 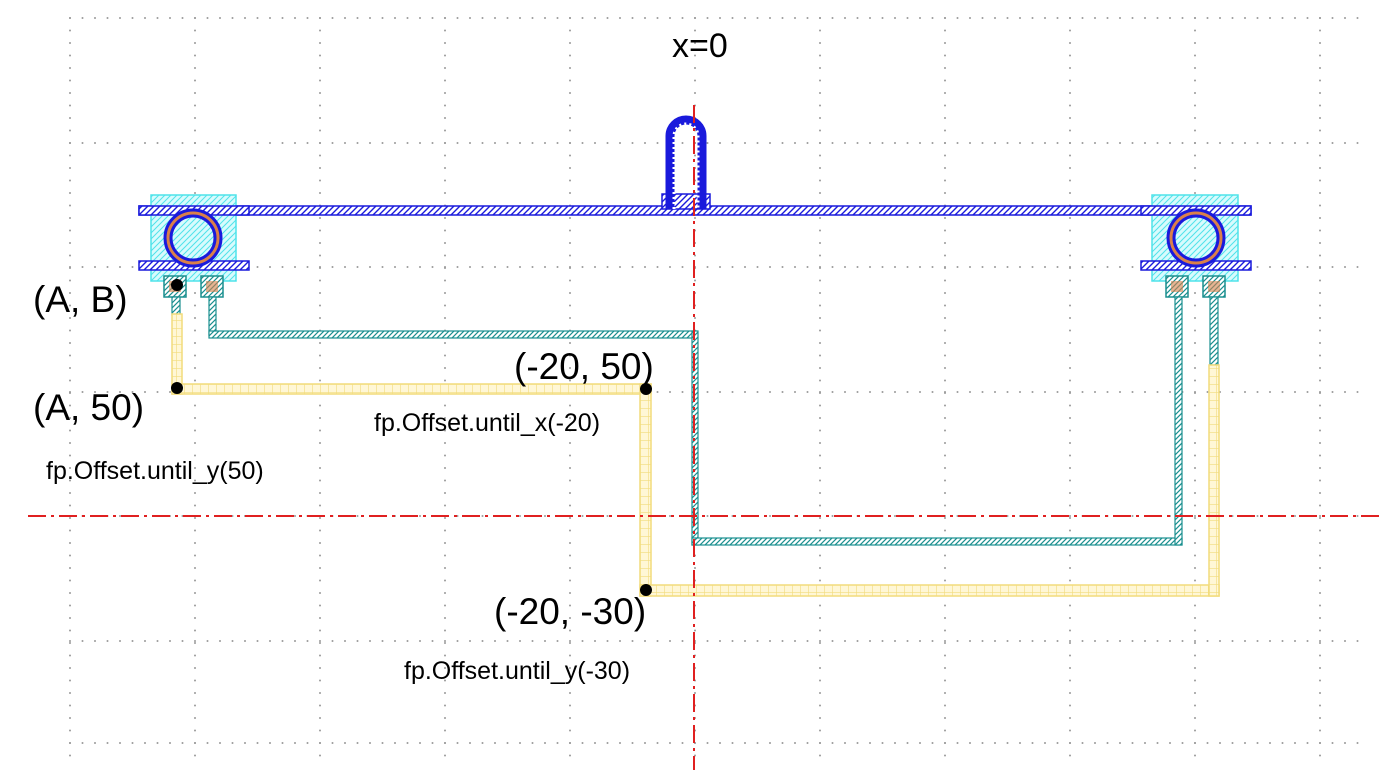 I want to click on point-m20-m30-marker, so click(x=646, y=590).